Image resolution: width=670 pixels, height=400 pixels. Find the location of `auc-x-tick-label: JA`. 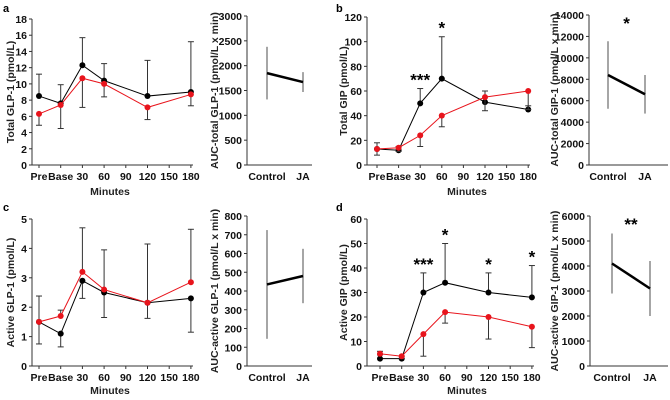

auc-x-tick-label: JA is located at coordinates (303, 378).